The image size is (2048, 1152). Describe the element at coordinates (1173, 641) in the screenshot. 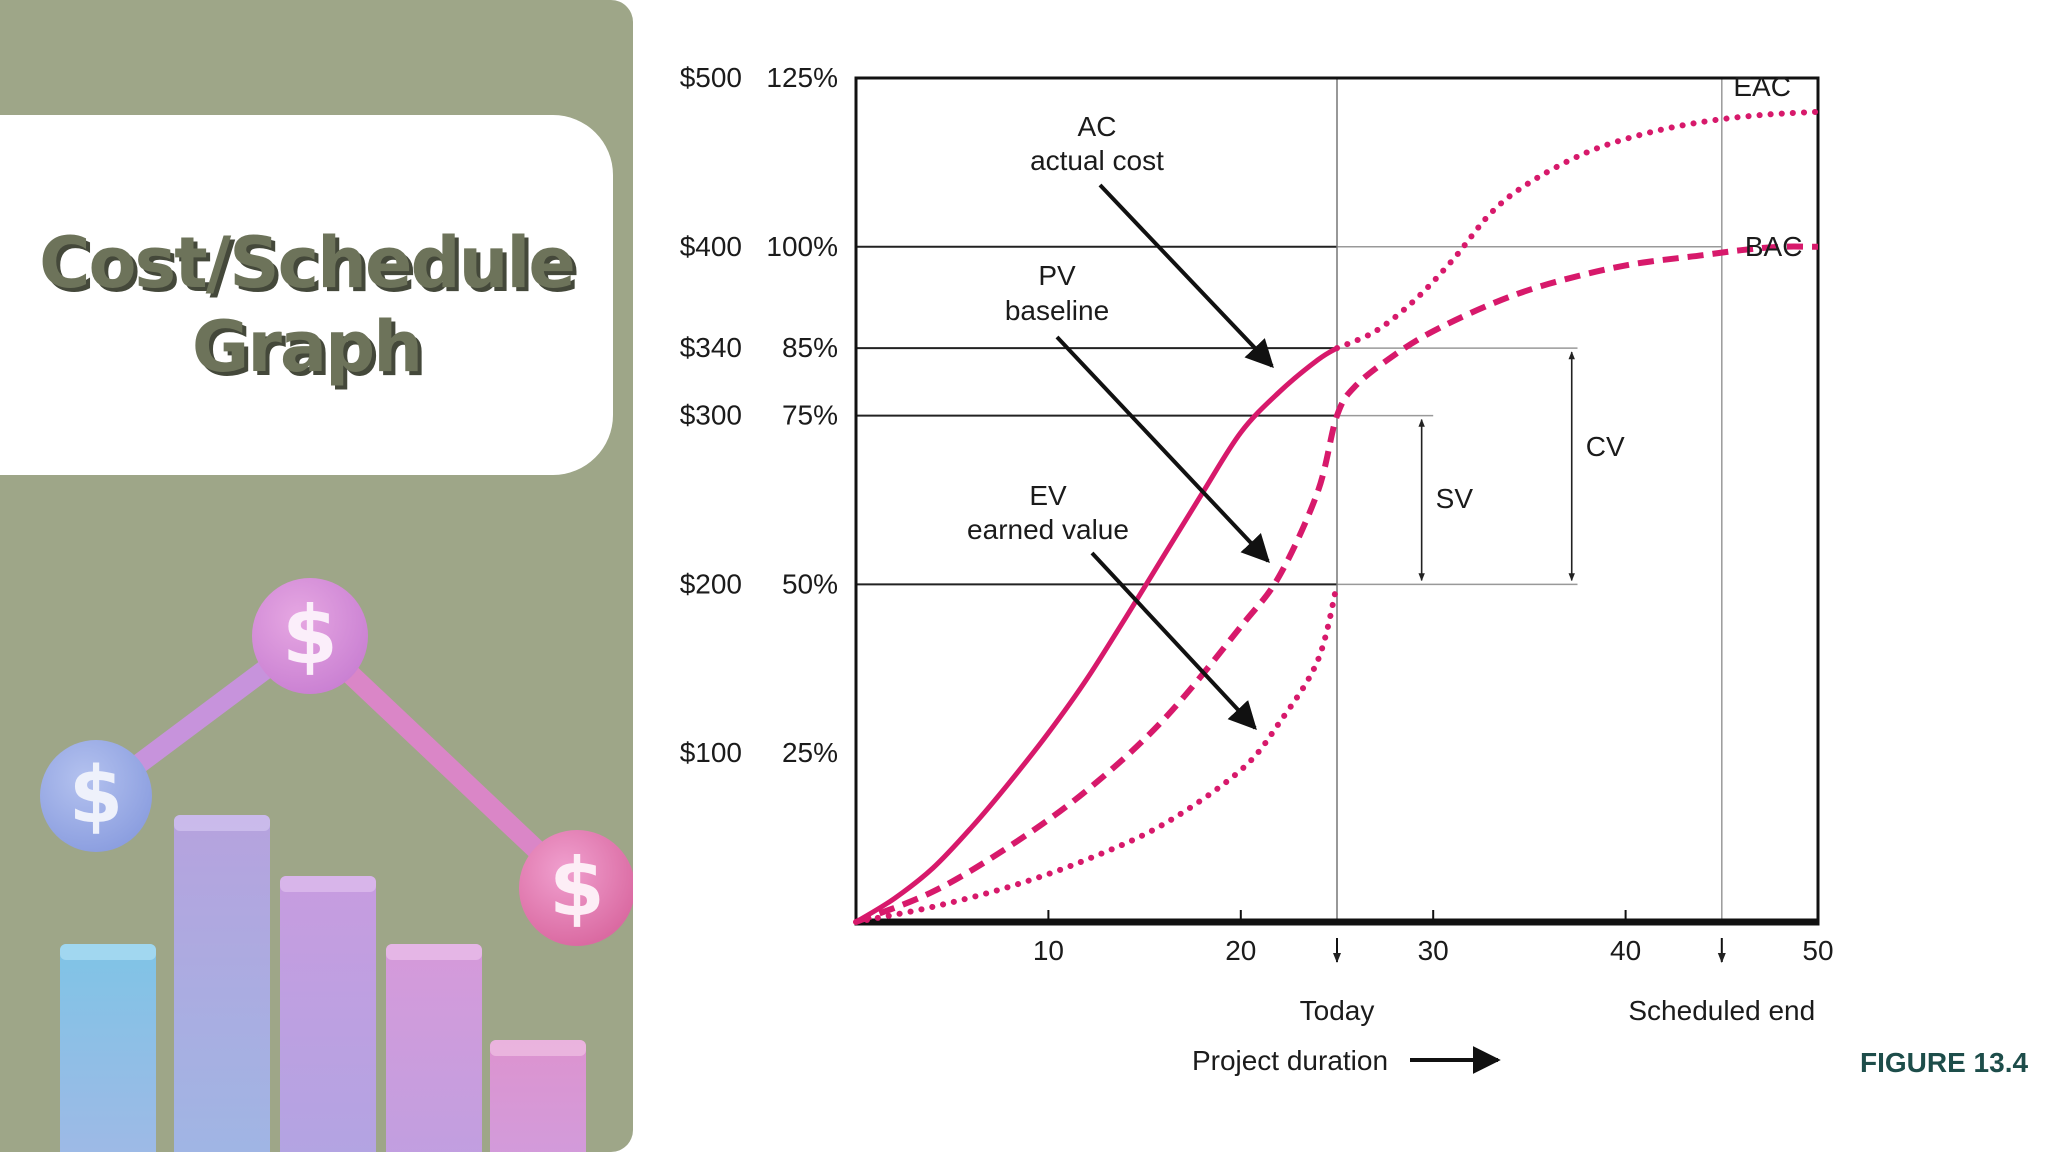

I see `ev-pointer-arrow` at that location.